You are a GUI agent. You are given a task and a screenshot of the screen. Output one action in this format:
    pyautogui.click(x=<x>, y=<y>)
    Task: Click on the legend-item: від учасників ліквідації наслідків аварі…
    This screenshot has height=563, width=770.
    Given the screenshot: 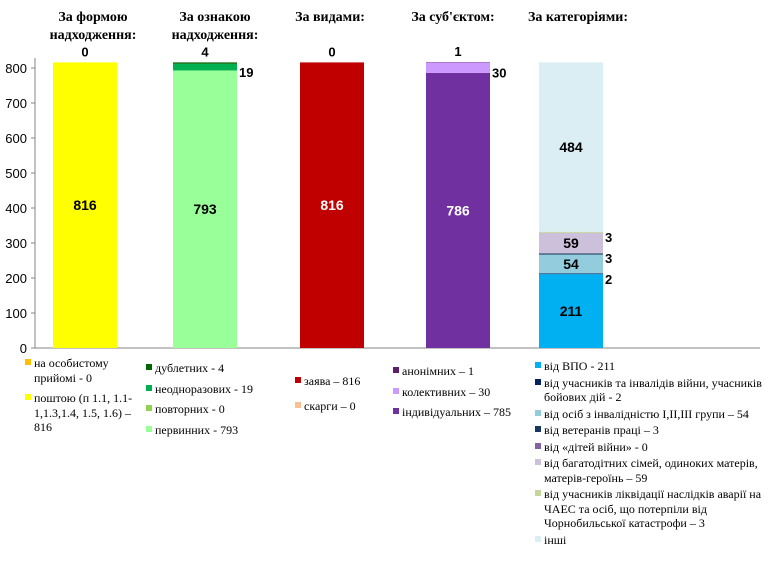 What is the action you would take?
    pyautogui.click(x=651, y=509)
    